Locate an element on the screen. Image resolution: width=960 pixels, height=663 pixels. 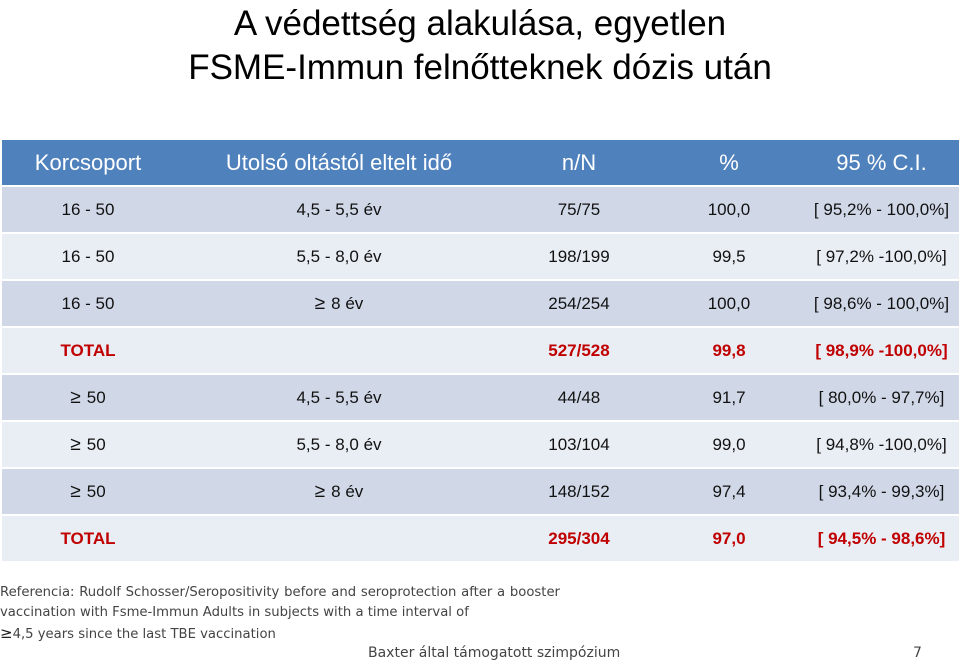
cell-percent: 97,4 is located at coordinates (729, 491).